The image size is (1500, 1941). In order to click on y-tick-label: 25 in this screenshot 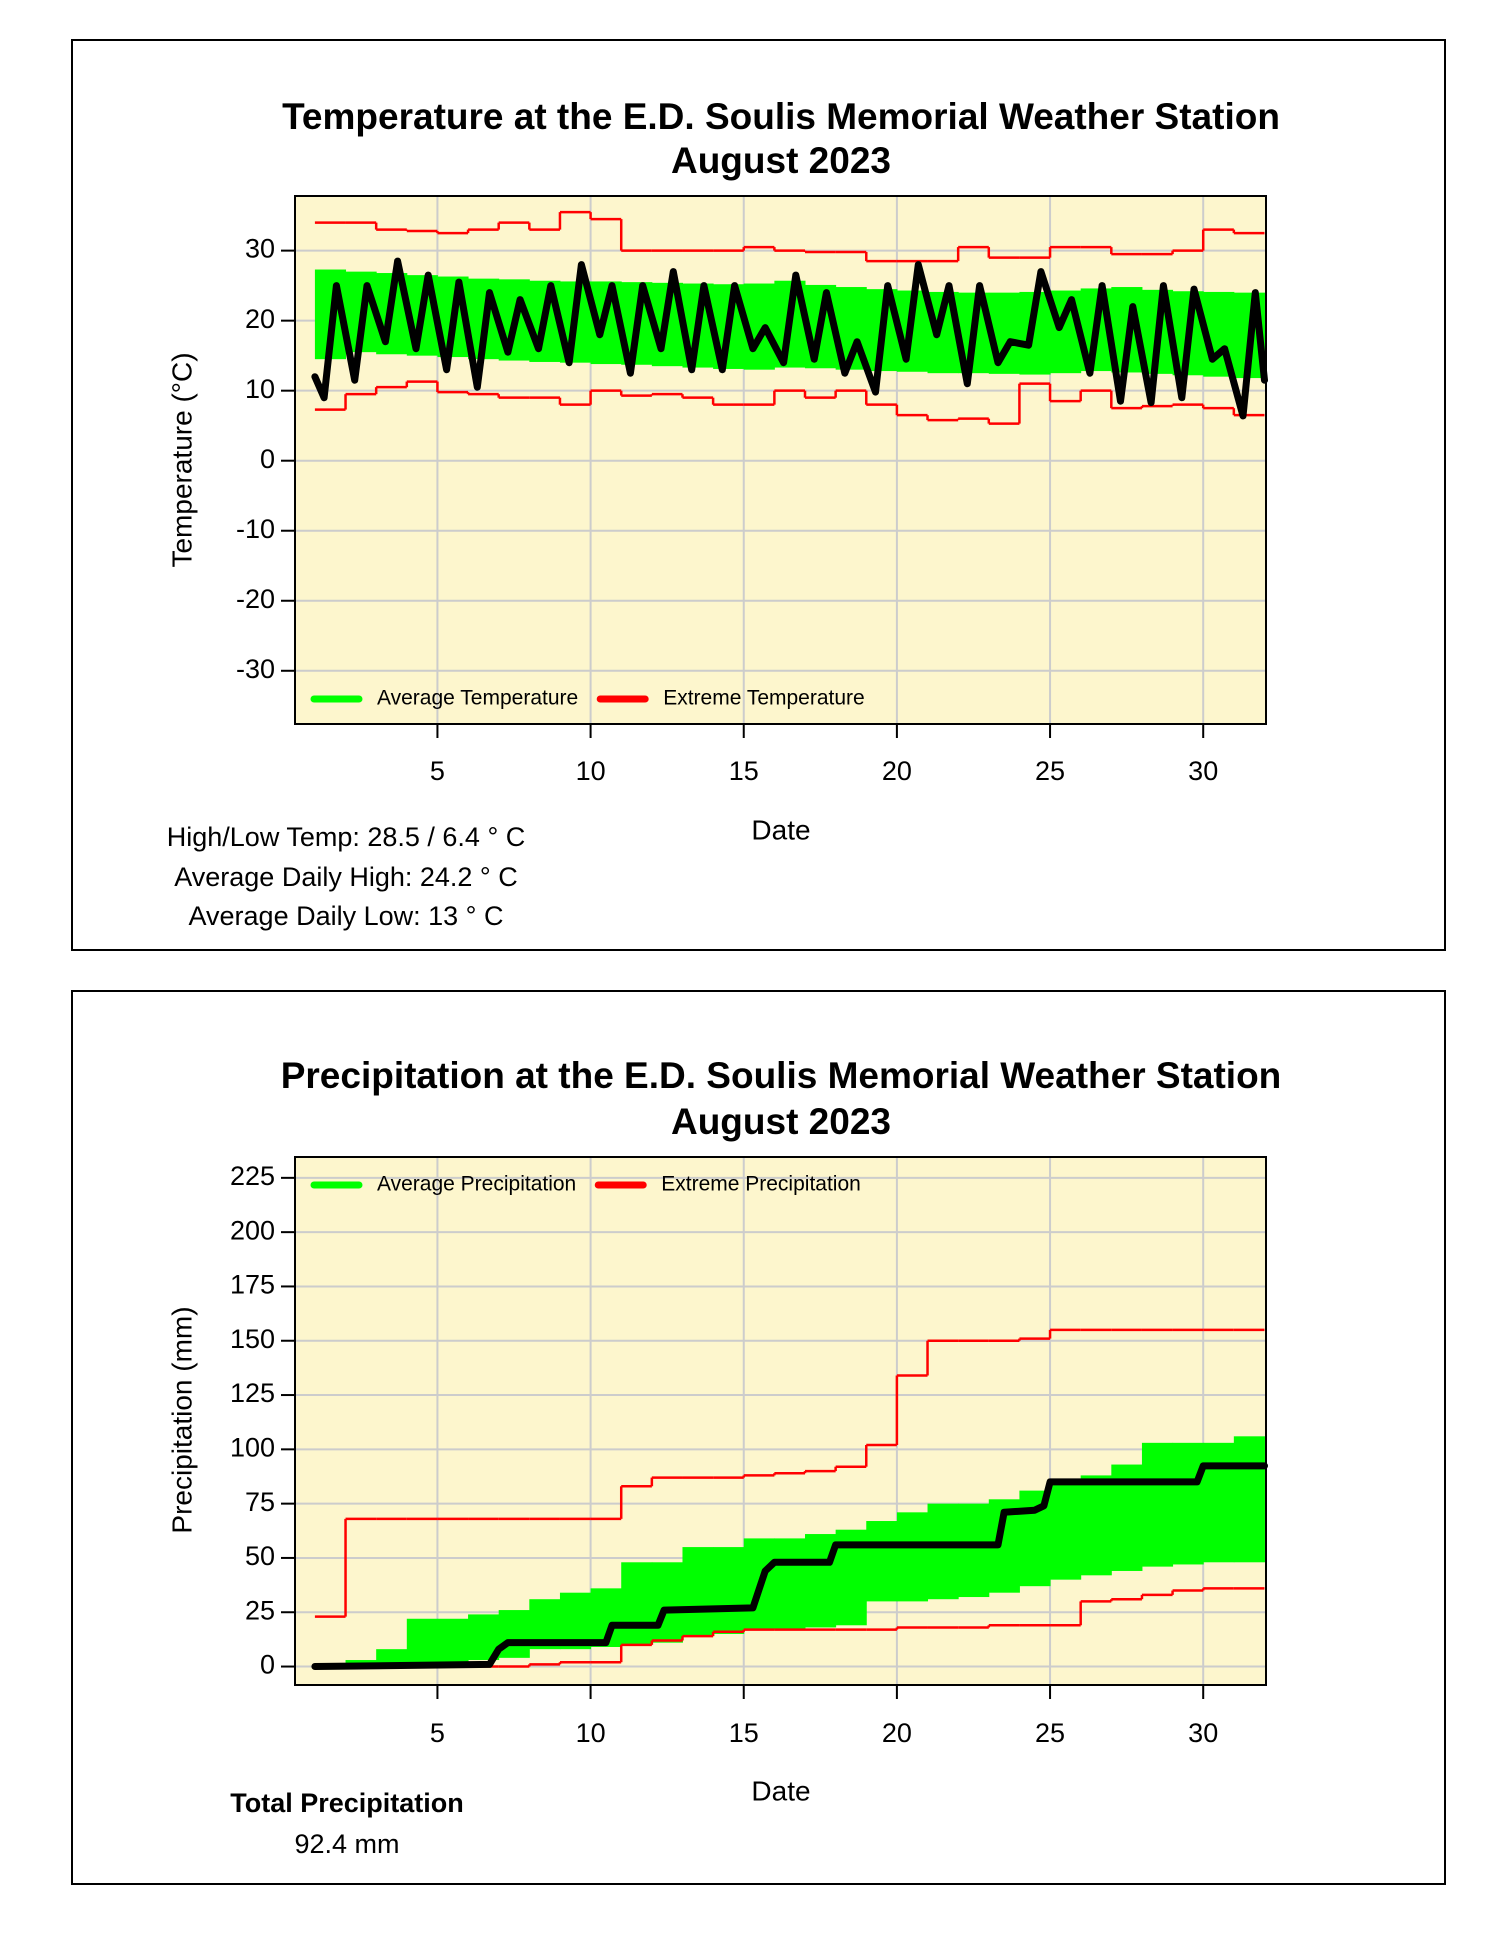, I will do `click(260, 1610)`.